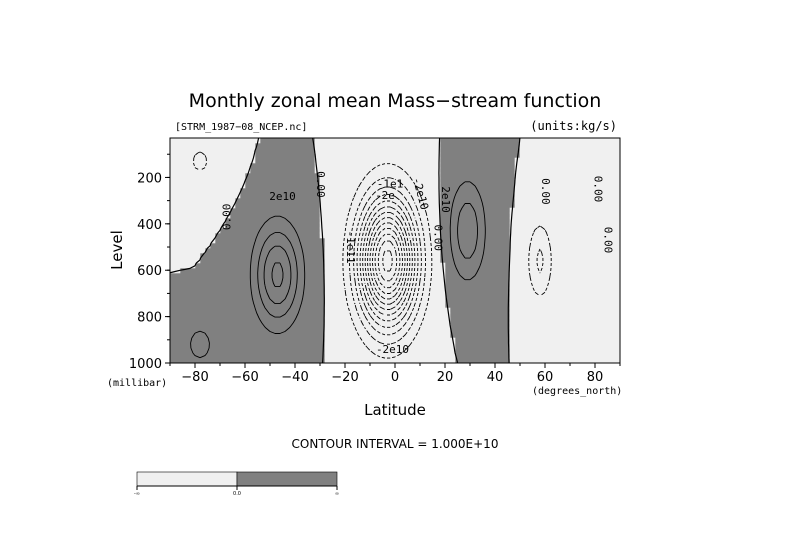 The image size is (789, 558). What do you see at coordinates (337, 494) in the screenshot?
I see `colorbar-tick-label: ∞` at bounding box center [337, 494].